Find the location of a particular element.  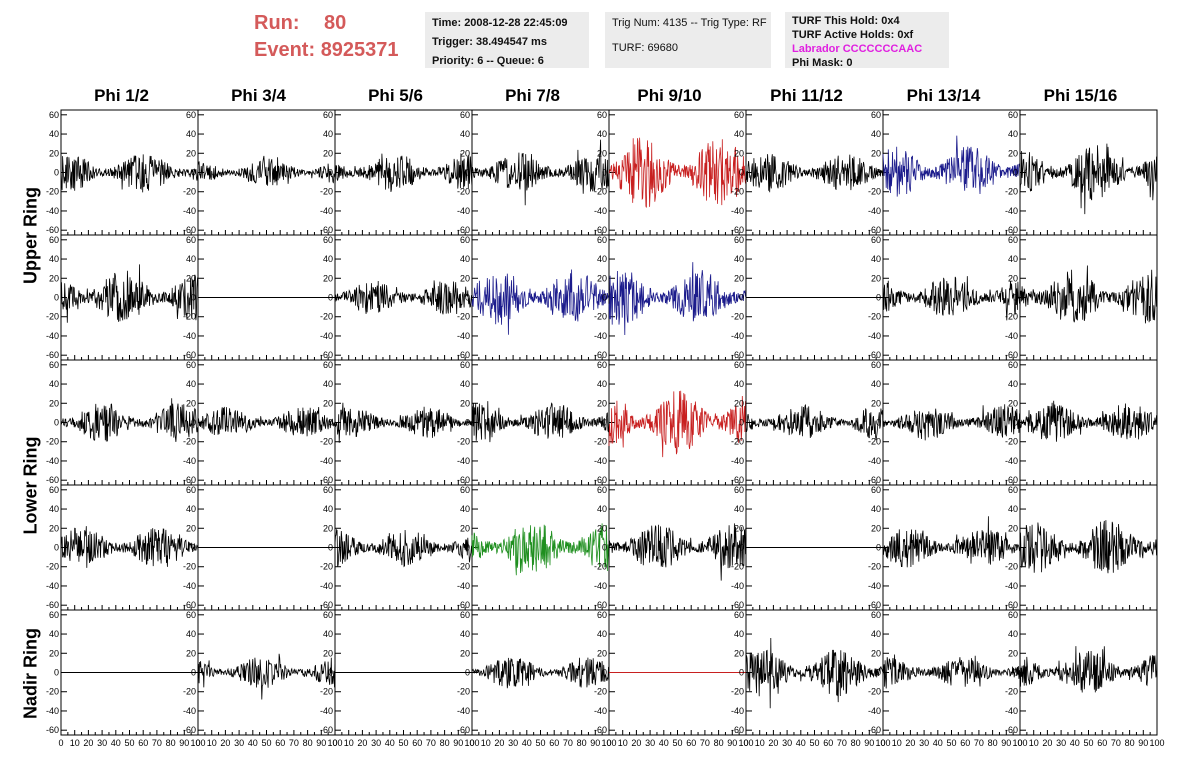

turf-active-holds: TURF Active Holds: 0xf is located at coordinates (853, 35).